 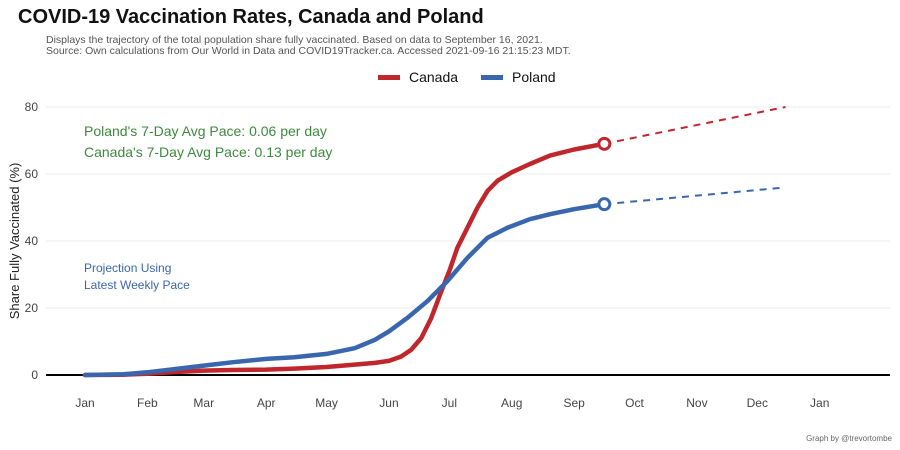 I want to click on x-tick-label-6: Jul, so click(x=449, y=403).